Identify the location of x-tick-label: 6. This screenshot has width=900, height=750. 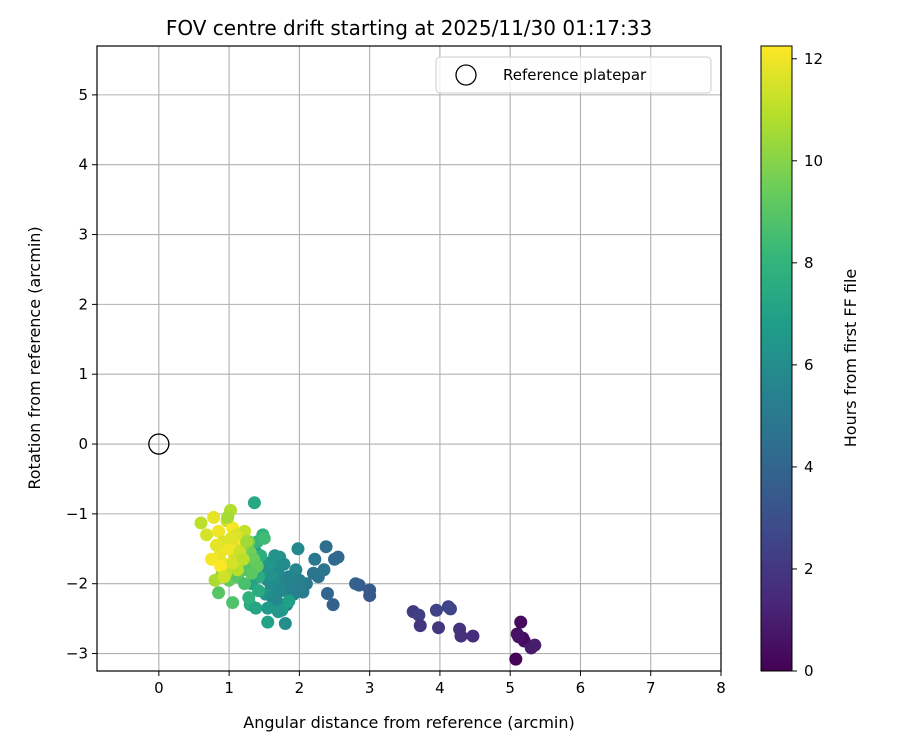
(581, 688).